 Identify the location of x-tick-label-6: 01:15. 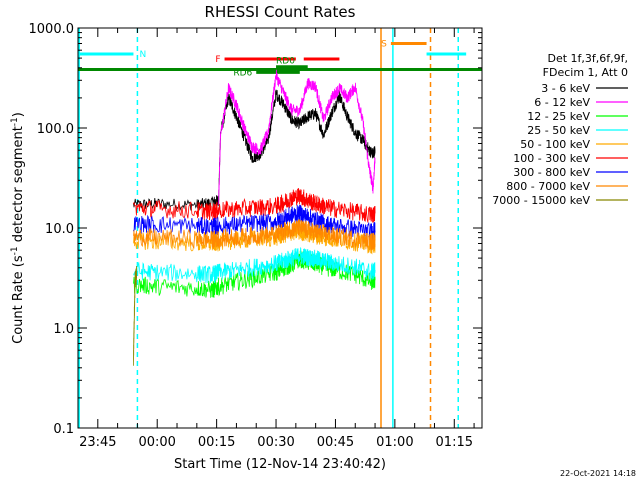
(454, 442).